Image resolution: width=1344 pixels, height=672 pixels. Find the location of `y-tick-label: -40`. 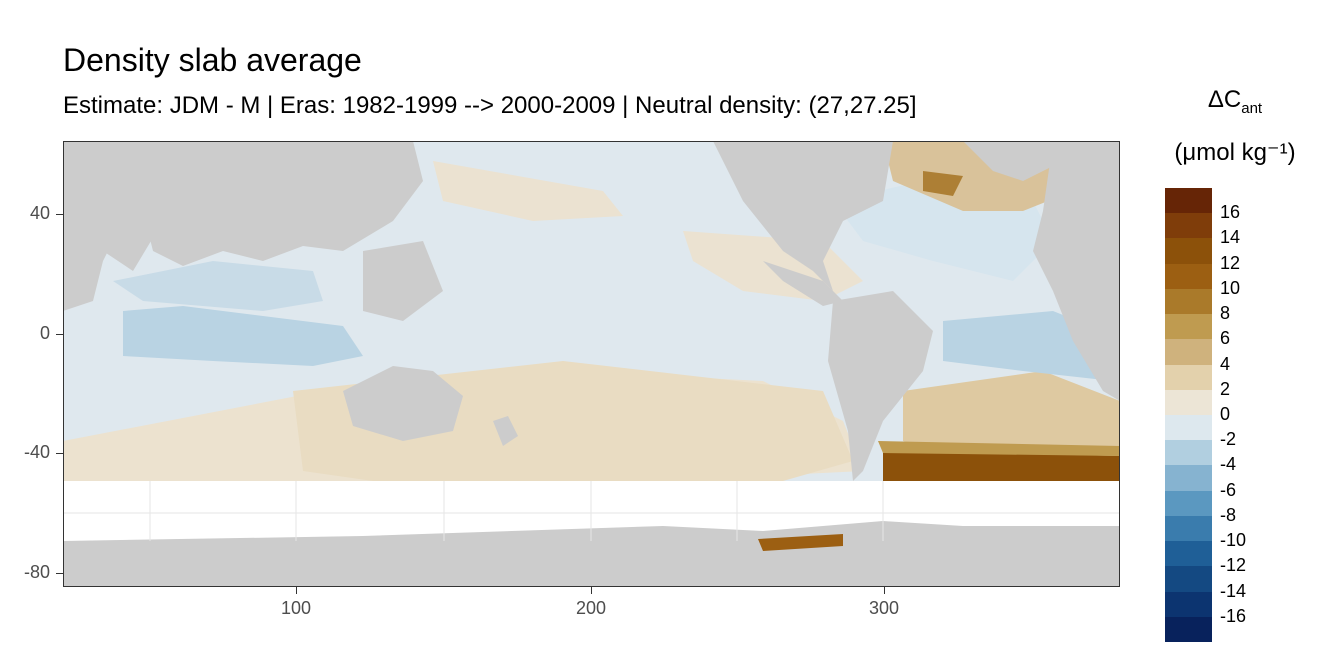

y-tick-label: -40 is located at coordinates (36, 452).